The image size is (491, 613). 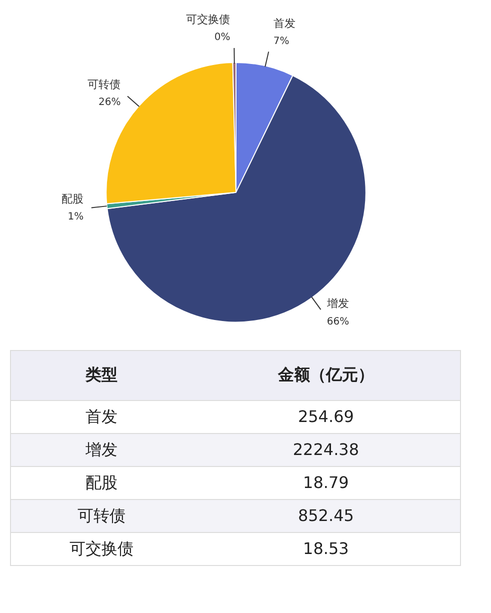 I want to click on data-label: 7%, so click(x=281, y=41).